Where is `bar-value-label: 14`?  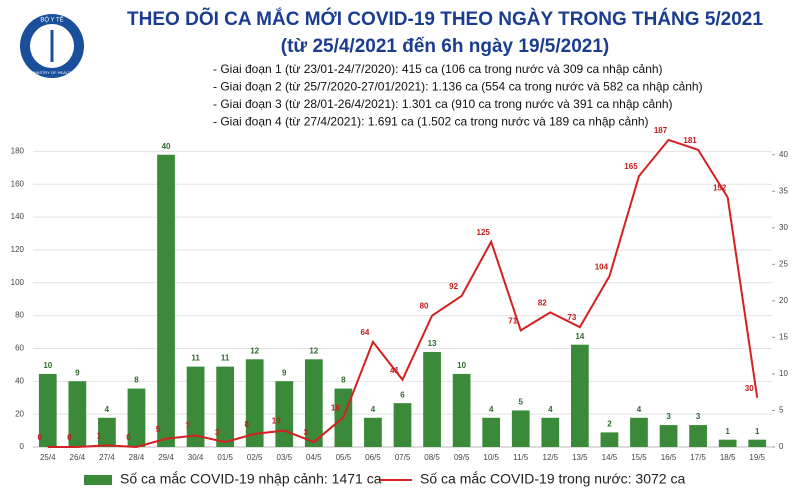
bar-value-label: 14 is located at coordinates (579, 336).